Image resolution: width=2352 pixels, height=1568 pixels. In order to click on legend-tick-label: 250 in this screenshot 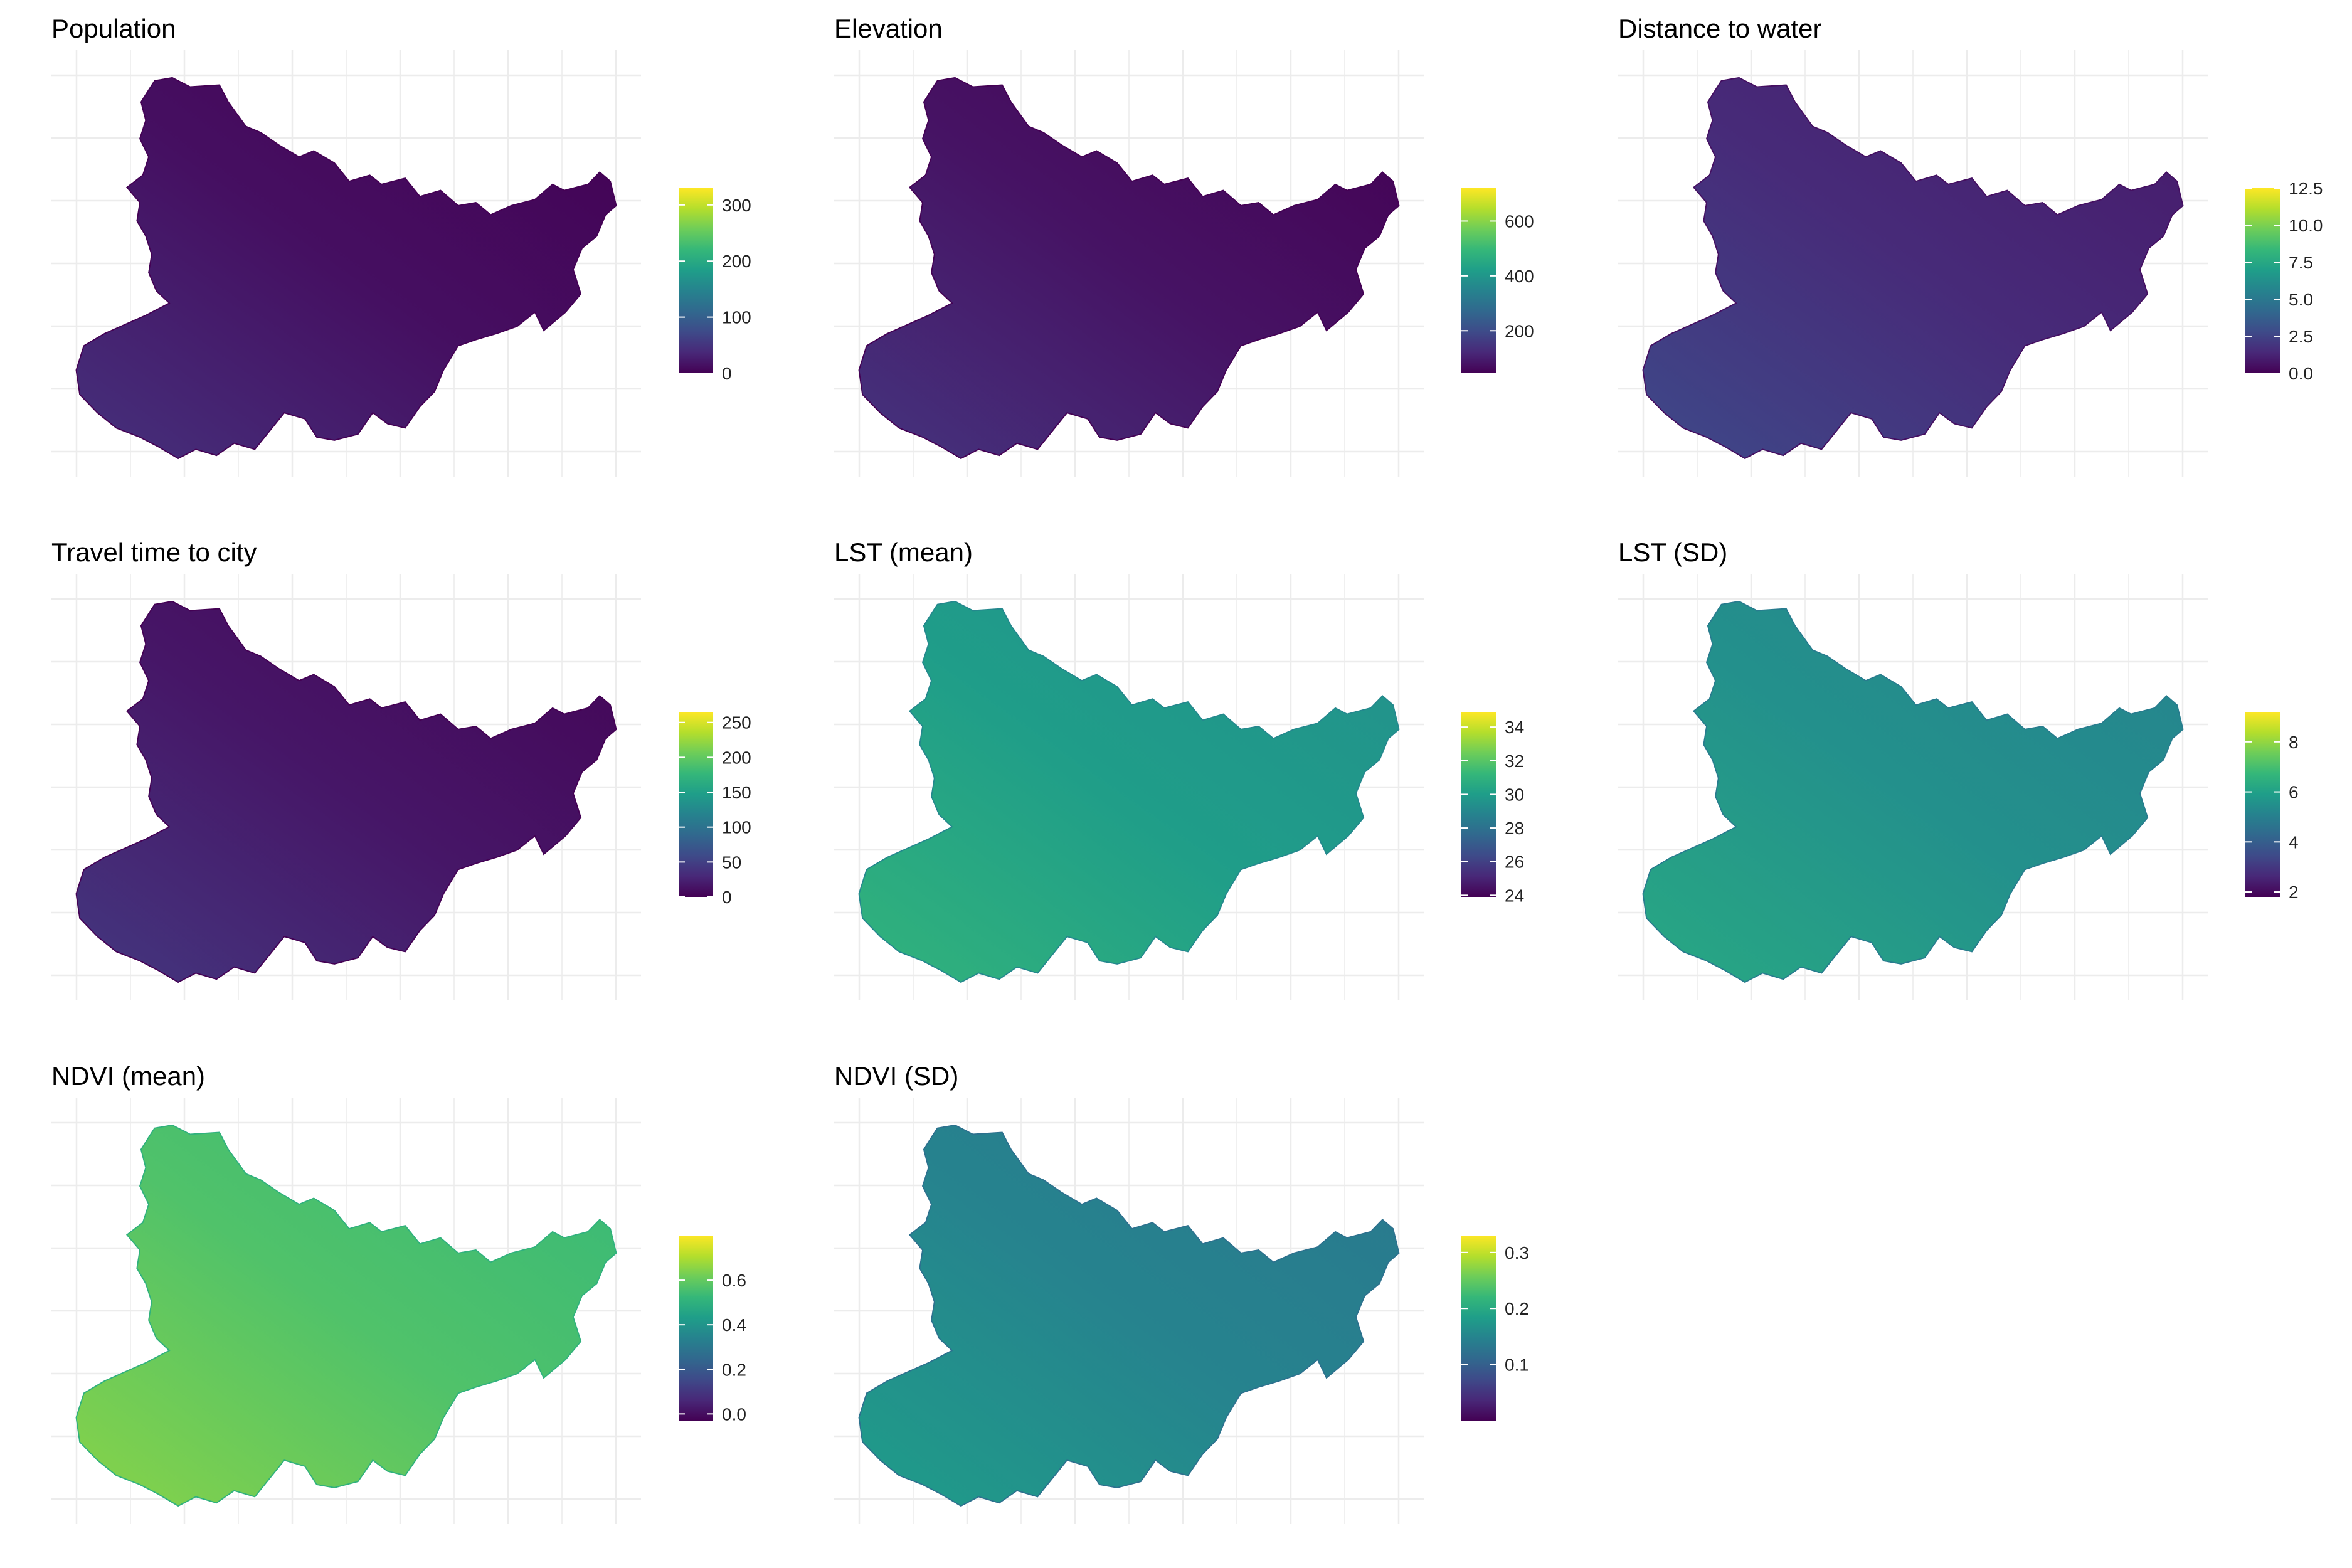, I will do `click(736, 723)`.